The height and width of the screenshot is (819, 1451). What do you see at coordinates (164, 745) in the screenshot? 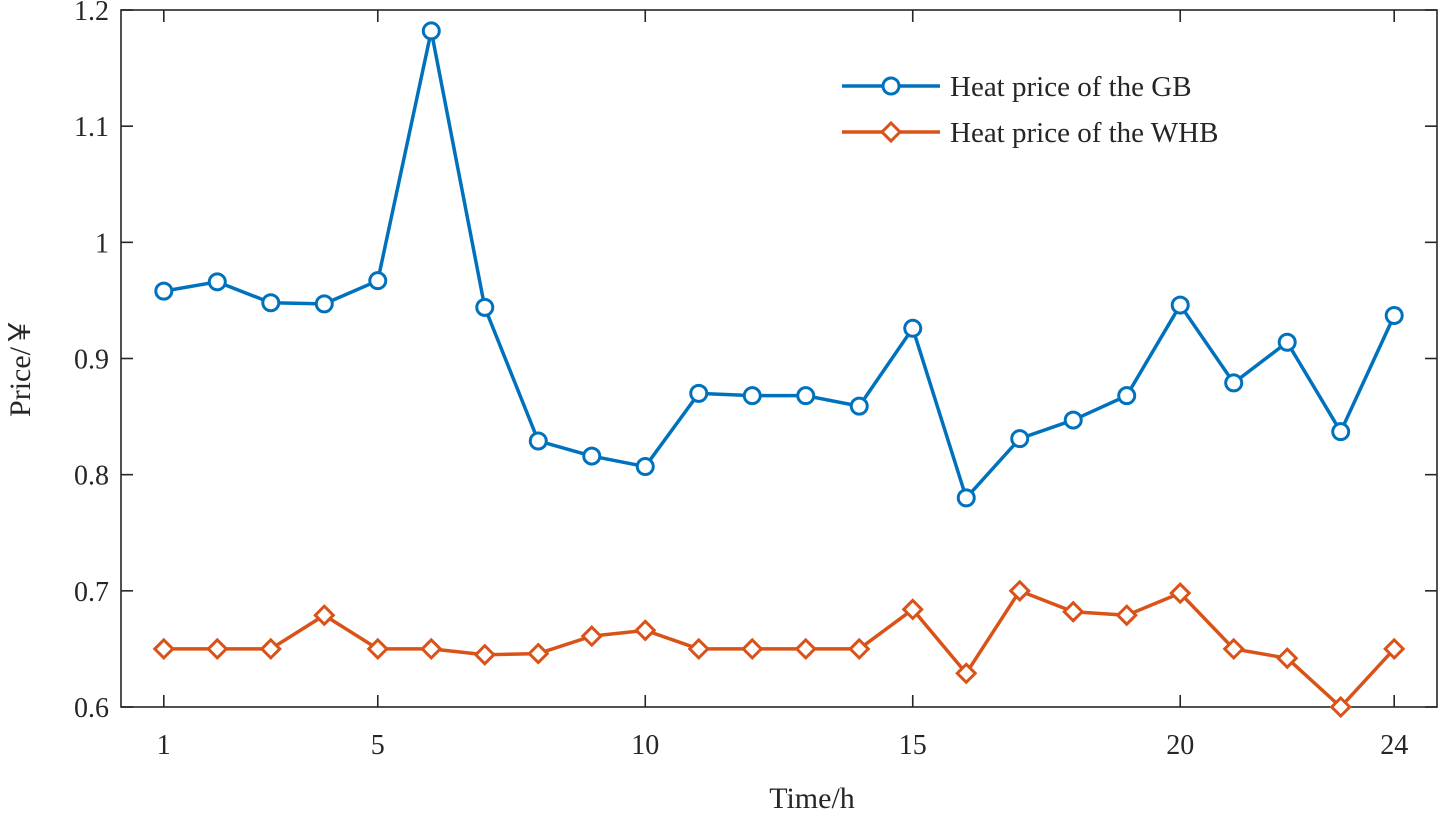
I see `x-tick-label: 1` at bounding box center [164, 745].